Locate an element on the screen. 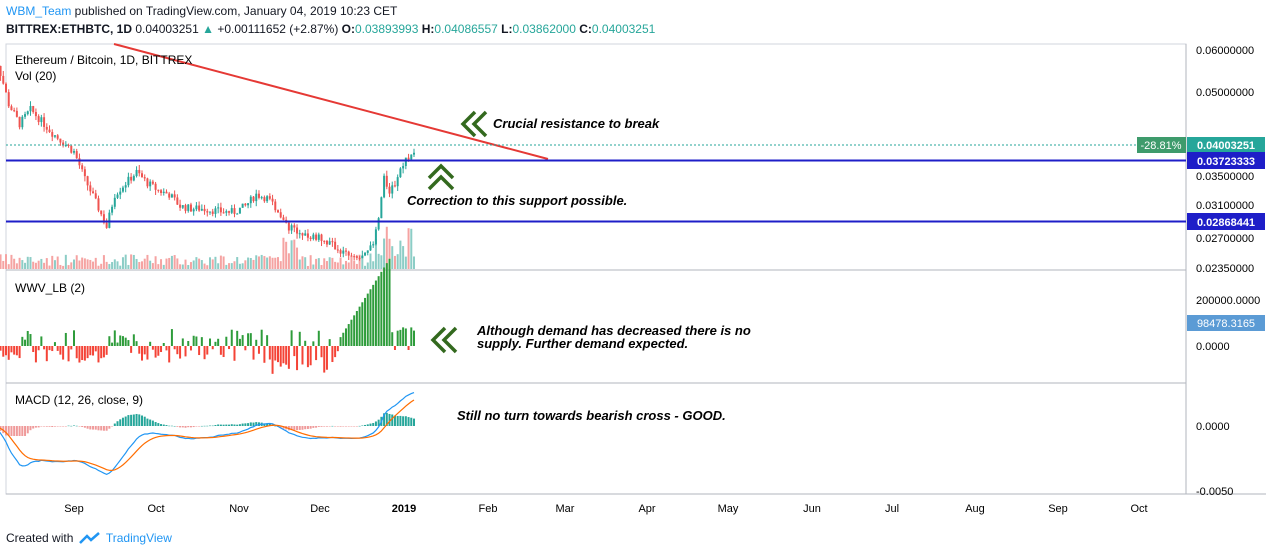 The width and height of the screenshot is (1274, 557). up-arrow-icon: ▲ is located at coordinates (208, 29).